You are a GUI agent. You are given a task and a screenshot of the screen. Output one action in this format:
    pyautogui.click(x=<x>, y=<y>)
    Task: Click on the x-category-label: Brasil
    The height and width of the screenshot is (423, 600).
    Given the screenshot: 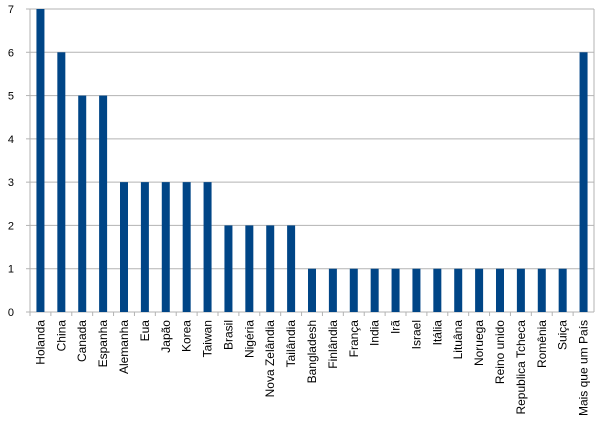 What is the action you would take?
    pyautogui.click(x=228, y=335)
    